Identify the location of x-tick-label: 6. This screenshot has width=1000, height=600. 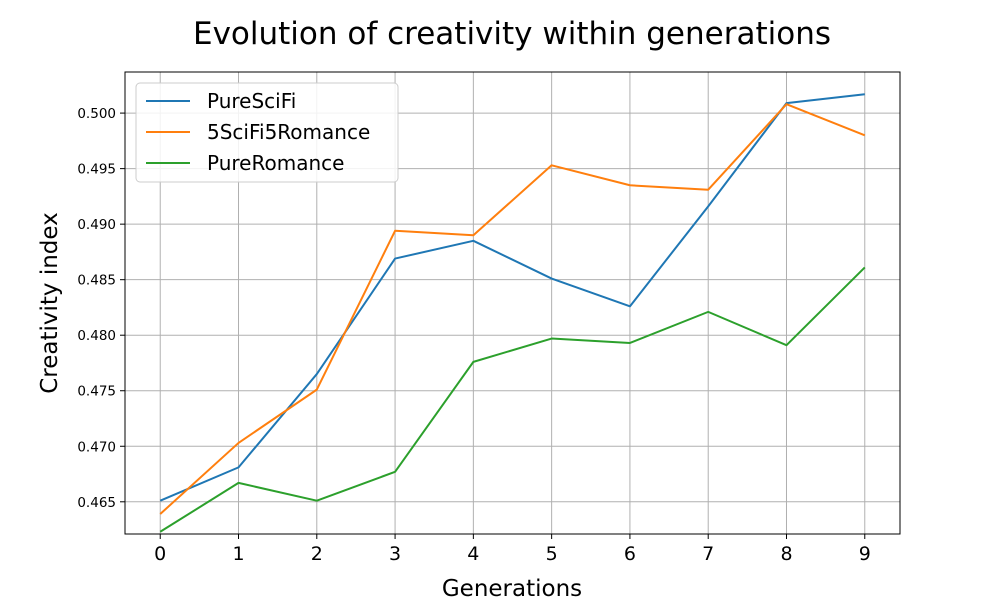
(630, 554).